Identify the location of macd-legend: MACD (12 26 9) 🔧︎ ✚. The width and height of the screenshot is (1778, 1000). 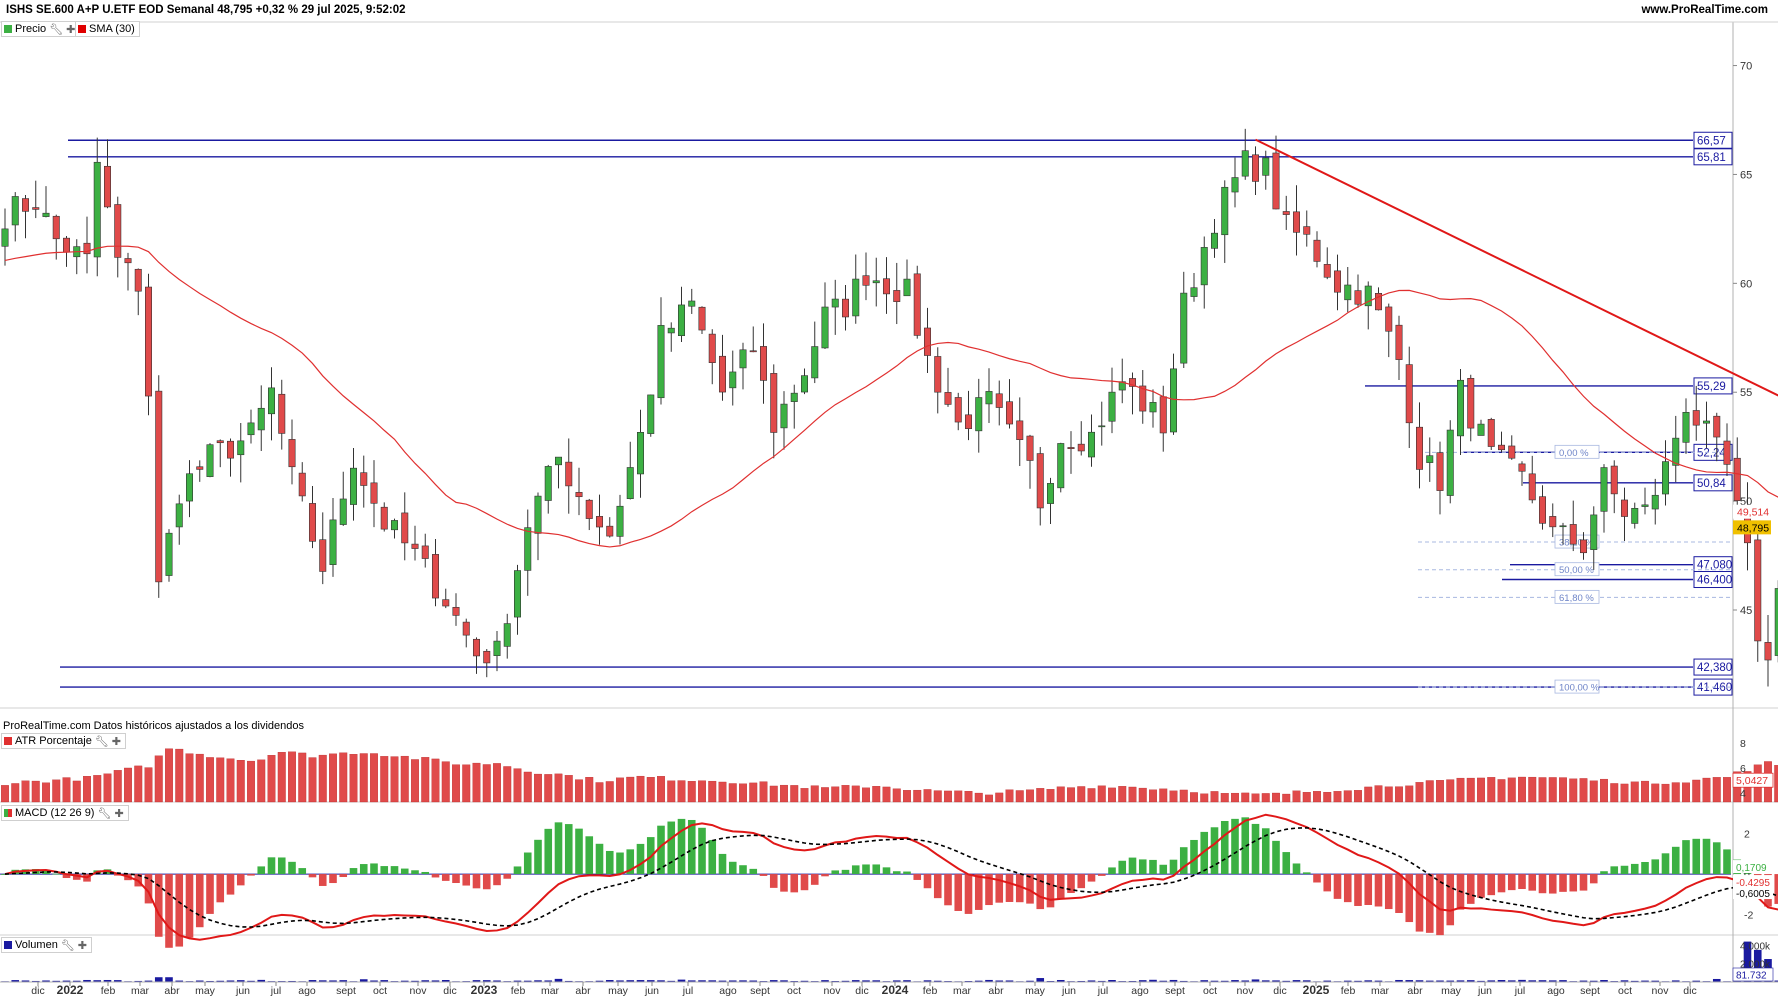
(65, 813).